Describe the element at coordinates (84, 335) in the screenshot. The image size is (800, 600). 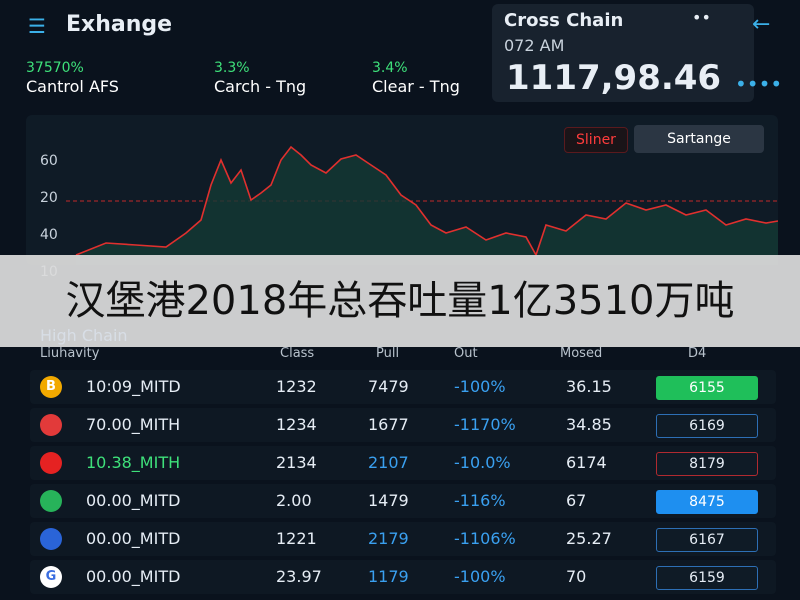
I see `table-title: High Chain` at that location.